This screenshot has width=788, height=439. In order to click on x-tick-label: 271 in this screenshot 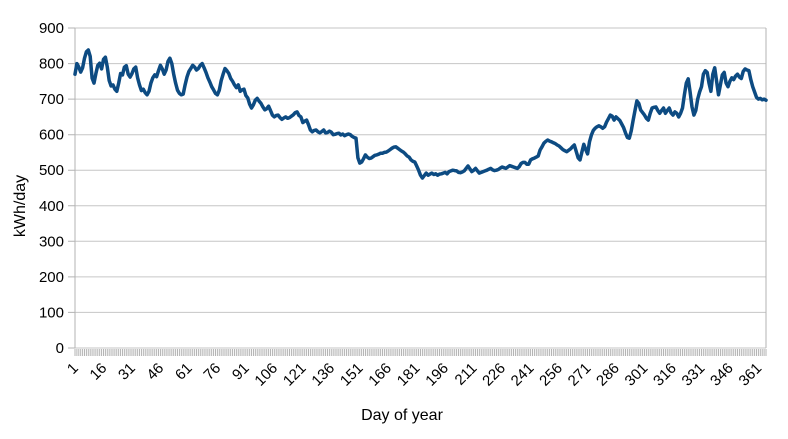, I will do `click(580, 375)`.